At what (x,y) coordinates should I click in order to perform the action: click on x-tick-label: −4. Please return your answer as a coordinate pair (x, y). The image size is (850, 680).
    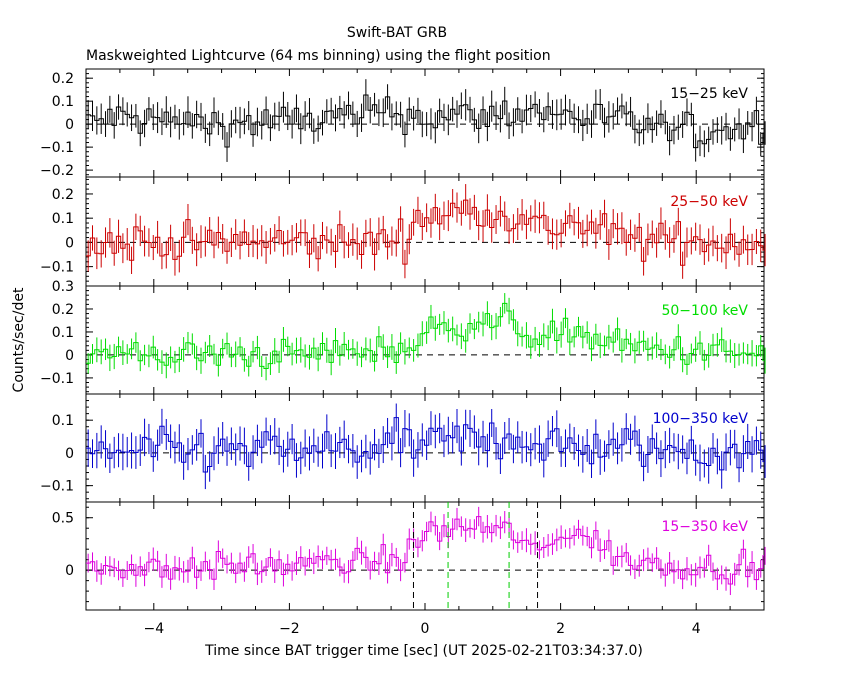
    Looking at the image, I should click on (153, 629).